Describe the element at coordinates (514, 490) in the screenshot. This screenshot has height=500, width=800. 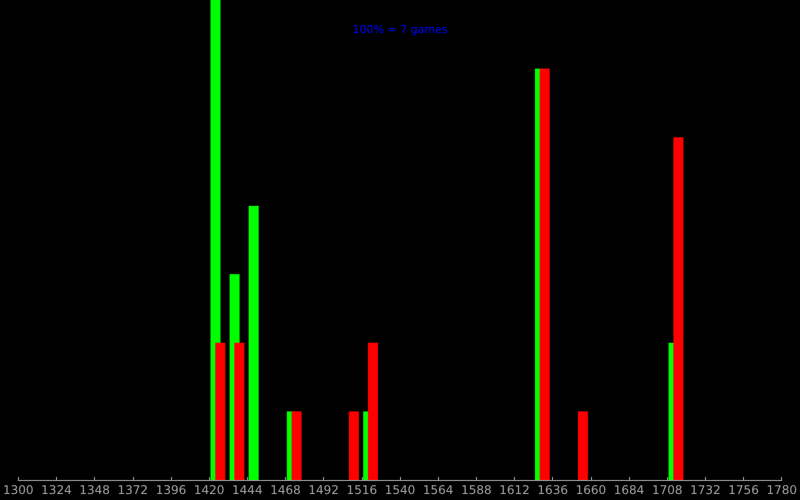
I see `x-tick-label: 1612` at that location.